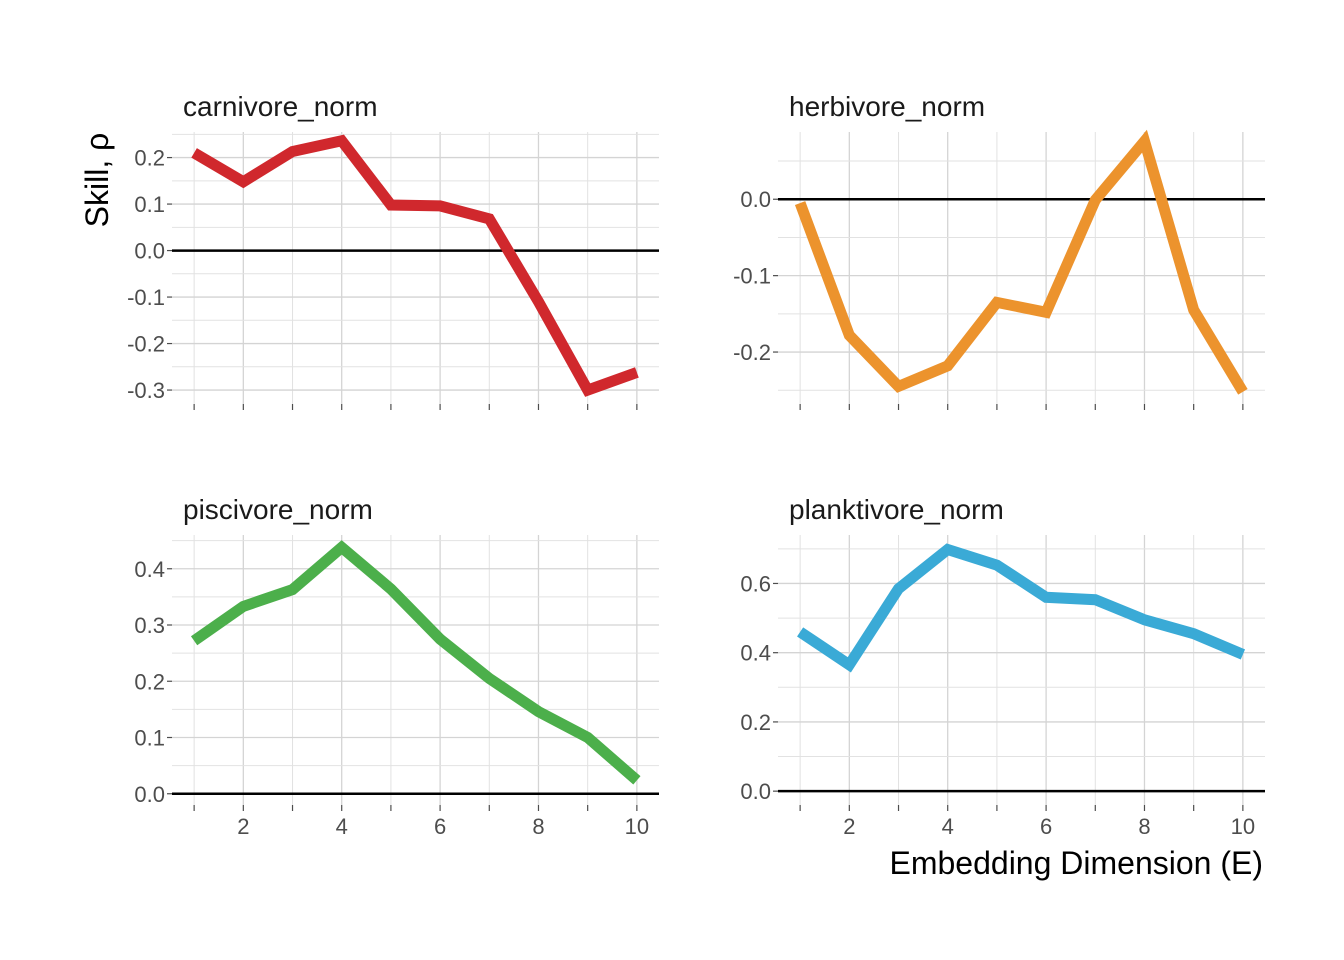 This screenshot has height=960, width=1344. What do you see at coordinates (1021, 262) in the screenshot?
I see `series-line-herbivore_norm` at bounding box center [1021, 262].